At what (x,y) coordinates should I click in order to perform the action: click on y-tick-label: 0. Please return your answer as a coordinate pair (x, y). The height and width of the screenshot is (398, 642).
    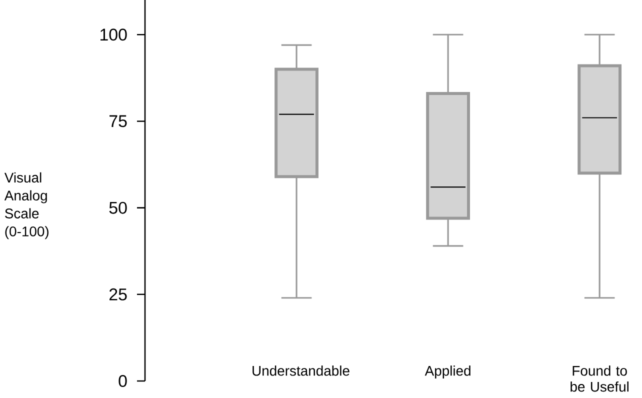
    Looking at the image, I should click on (122, 381).